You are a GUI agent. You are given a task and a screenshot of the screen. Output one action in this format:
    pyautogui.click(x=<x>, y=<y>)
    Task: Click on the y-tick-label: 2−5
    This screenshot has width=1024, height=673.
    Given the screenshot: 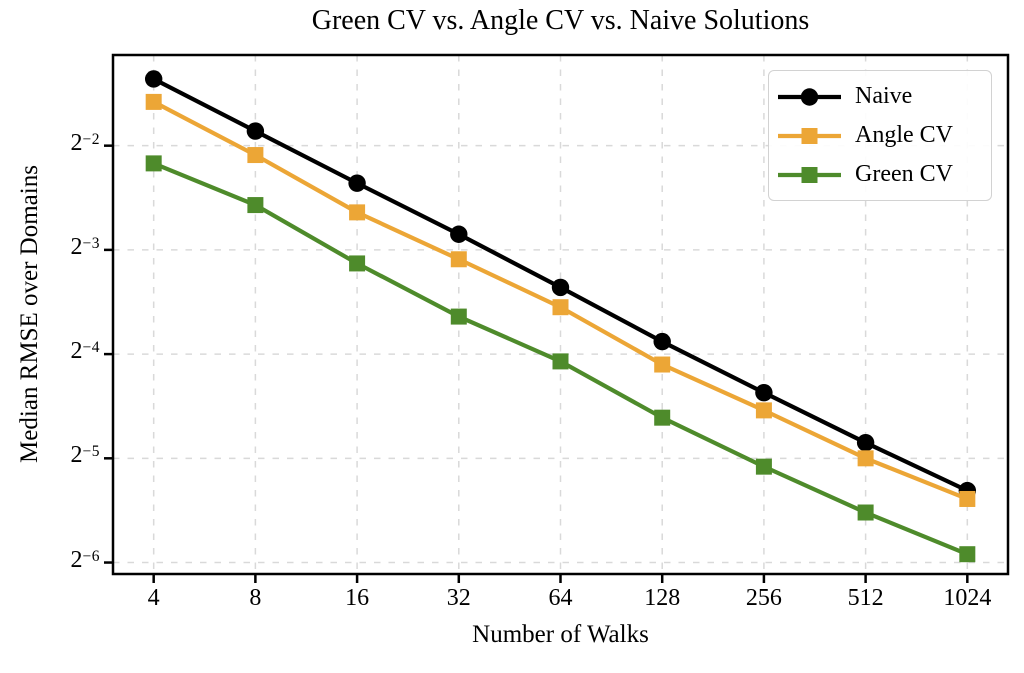 What is the action you would take?
    pyautogui.click(x=85, y=455)
    